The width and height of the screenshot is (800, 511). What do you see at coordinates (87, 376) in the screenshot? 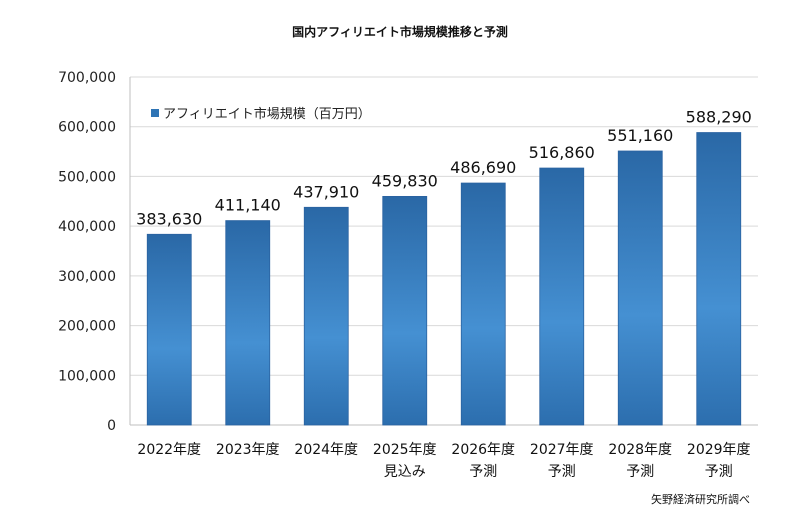
I see `y-tick-label: 100,000` at bounding box center [87, 376].